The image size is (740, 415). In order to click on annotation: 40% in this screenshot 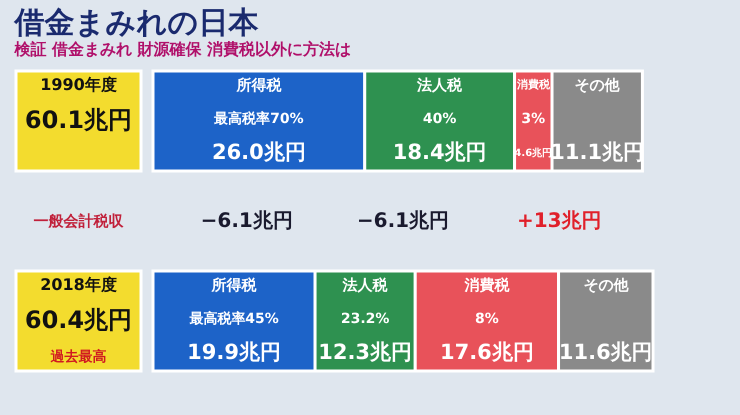, I will do `click(439, 119)`.